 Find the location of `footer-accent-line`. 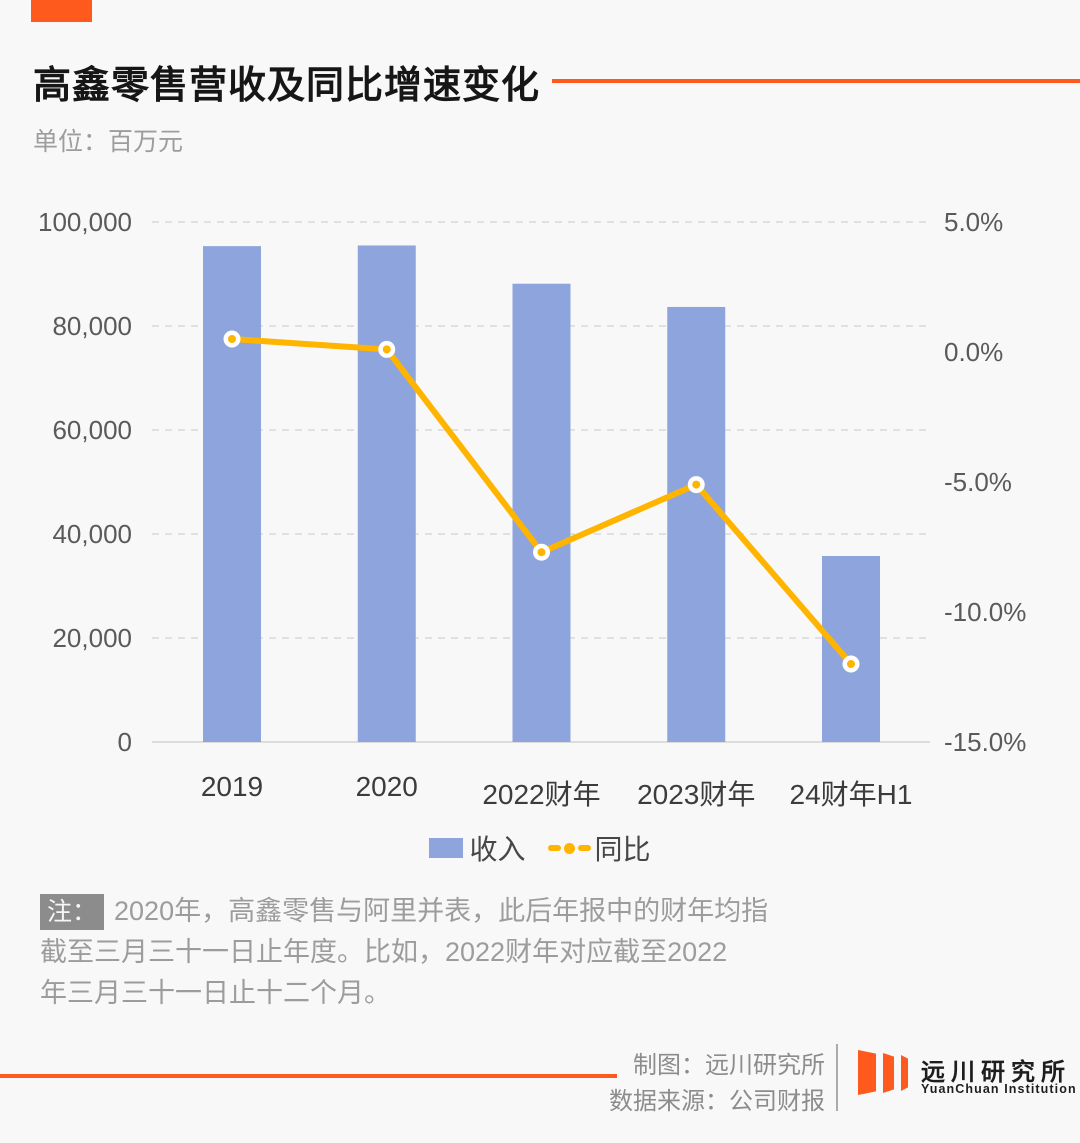

footer-accent-line is located at coordinates (308, 1076).